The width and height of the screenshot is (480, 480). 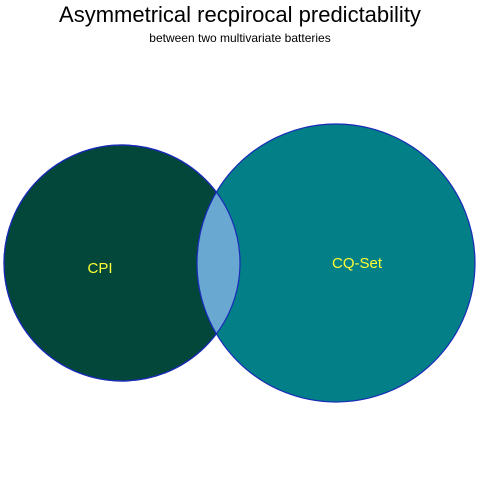 What do you see at coordinates (240, 14) in the screenshot?
I see `diagram-title: Asymmetrical recpirocal predictability` at bounding box center [240, 14].